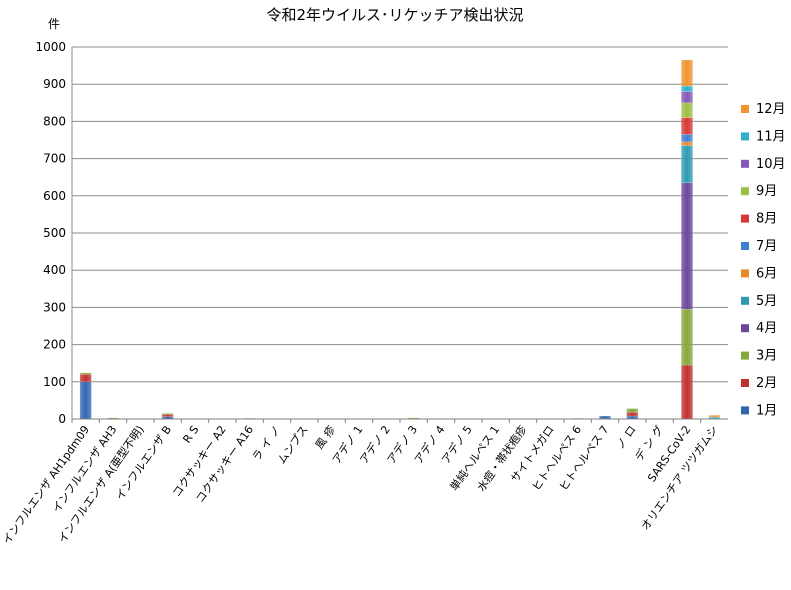 The height and width of the screenshot is (590, 791). What do you see at coordinates (771, 136) in the screenshot?
I see `legend-label: 11月` at bounding box center [771, 136].